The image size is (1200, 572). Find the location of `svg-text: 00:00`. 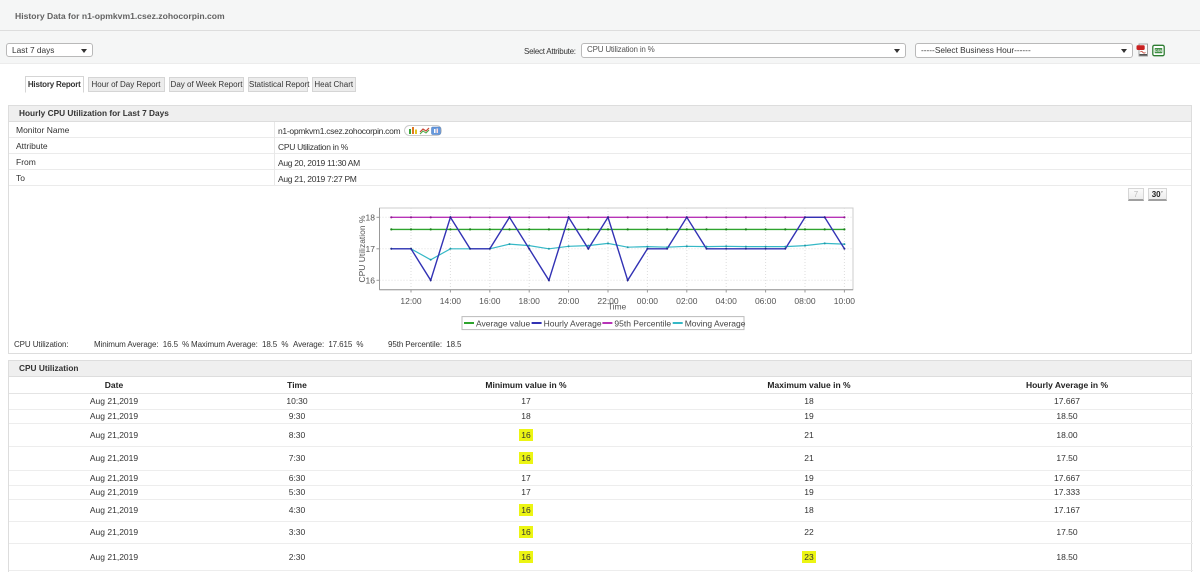

svg-text: 00:00 is located at coordinates (648, 301).